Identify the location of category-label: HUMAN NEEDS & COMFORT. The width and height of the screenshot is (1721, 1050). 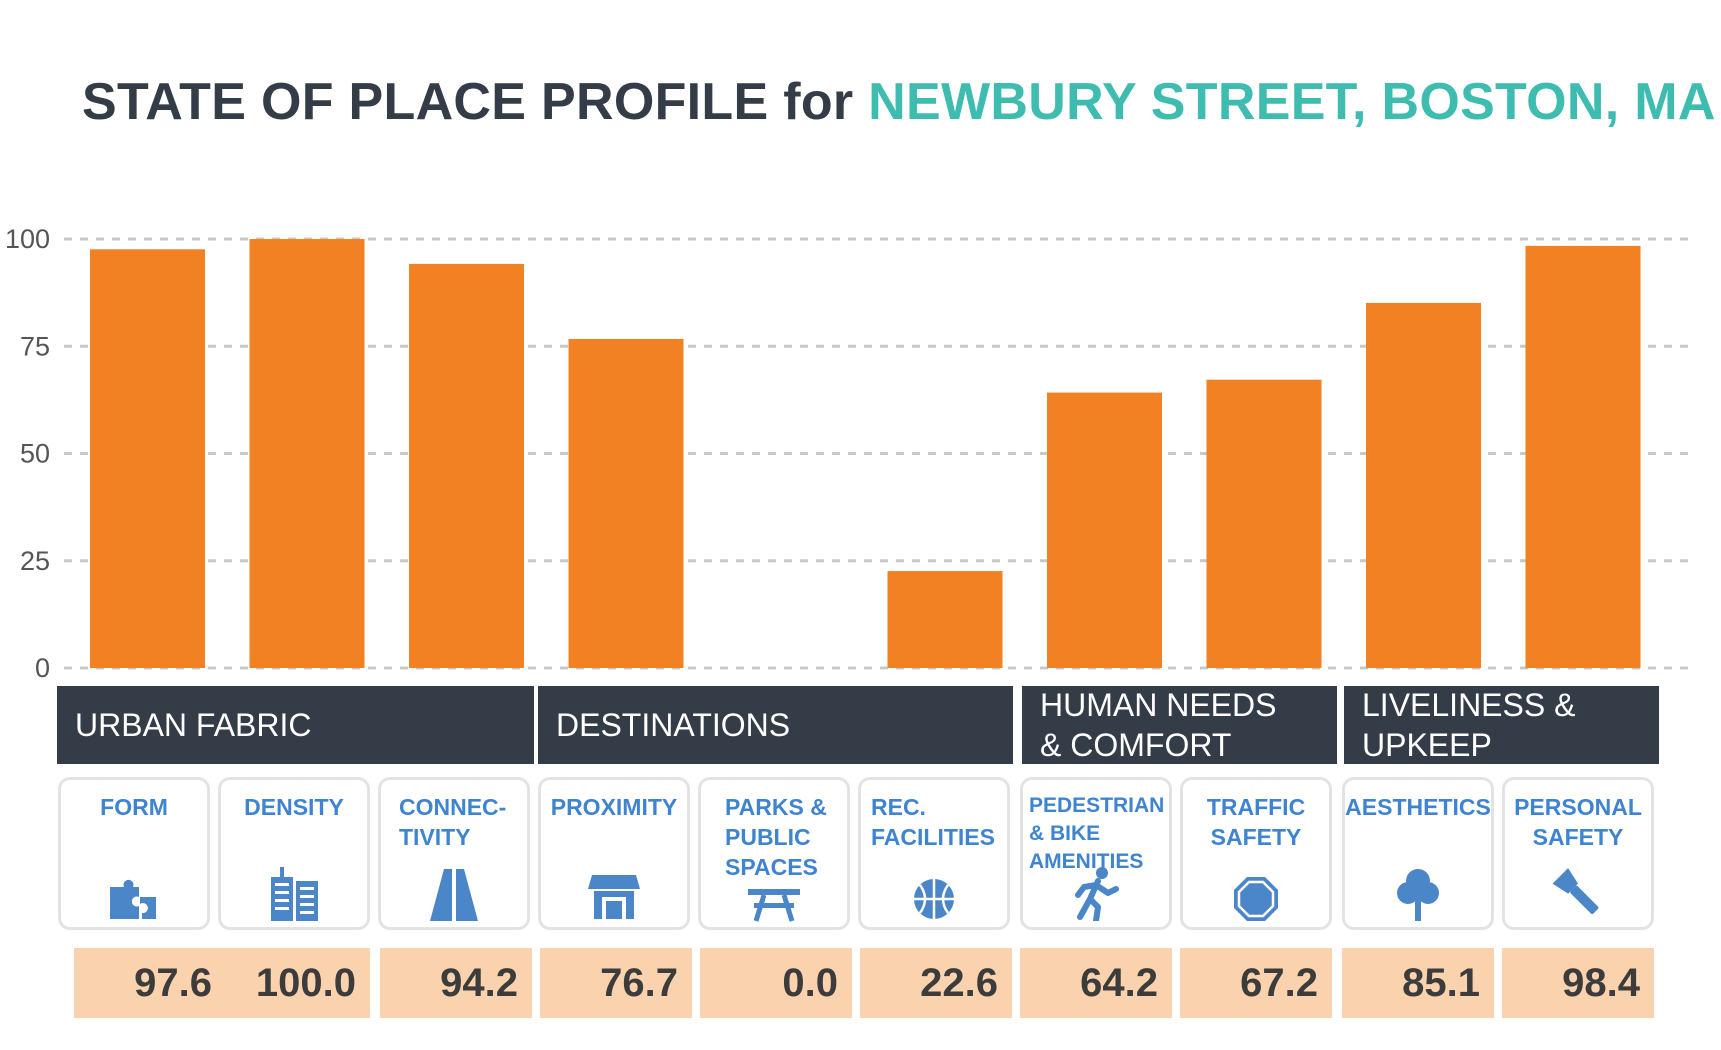
(1158, 725).